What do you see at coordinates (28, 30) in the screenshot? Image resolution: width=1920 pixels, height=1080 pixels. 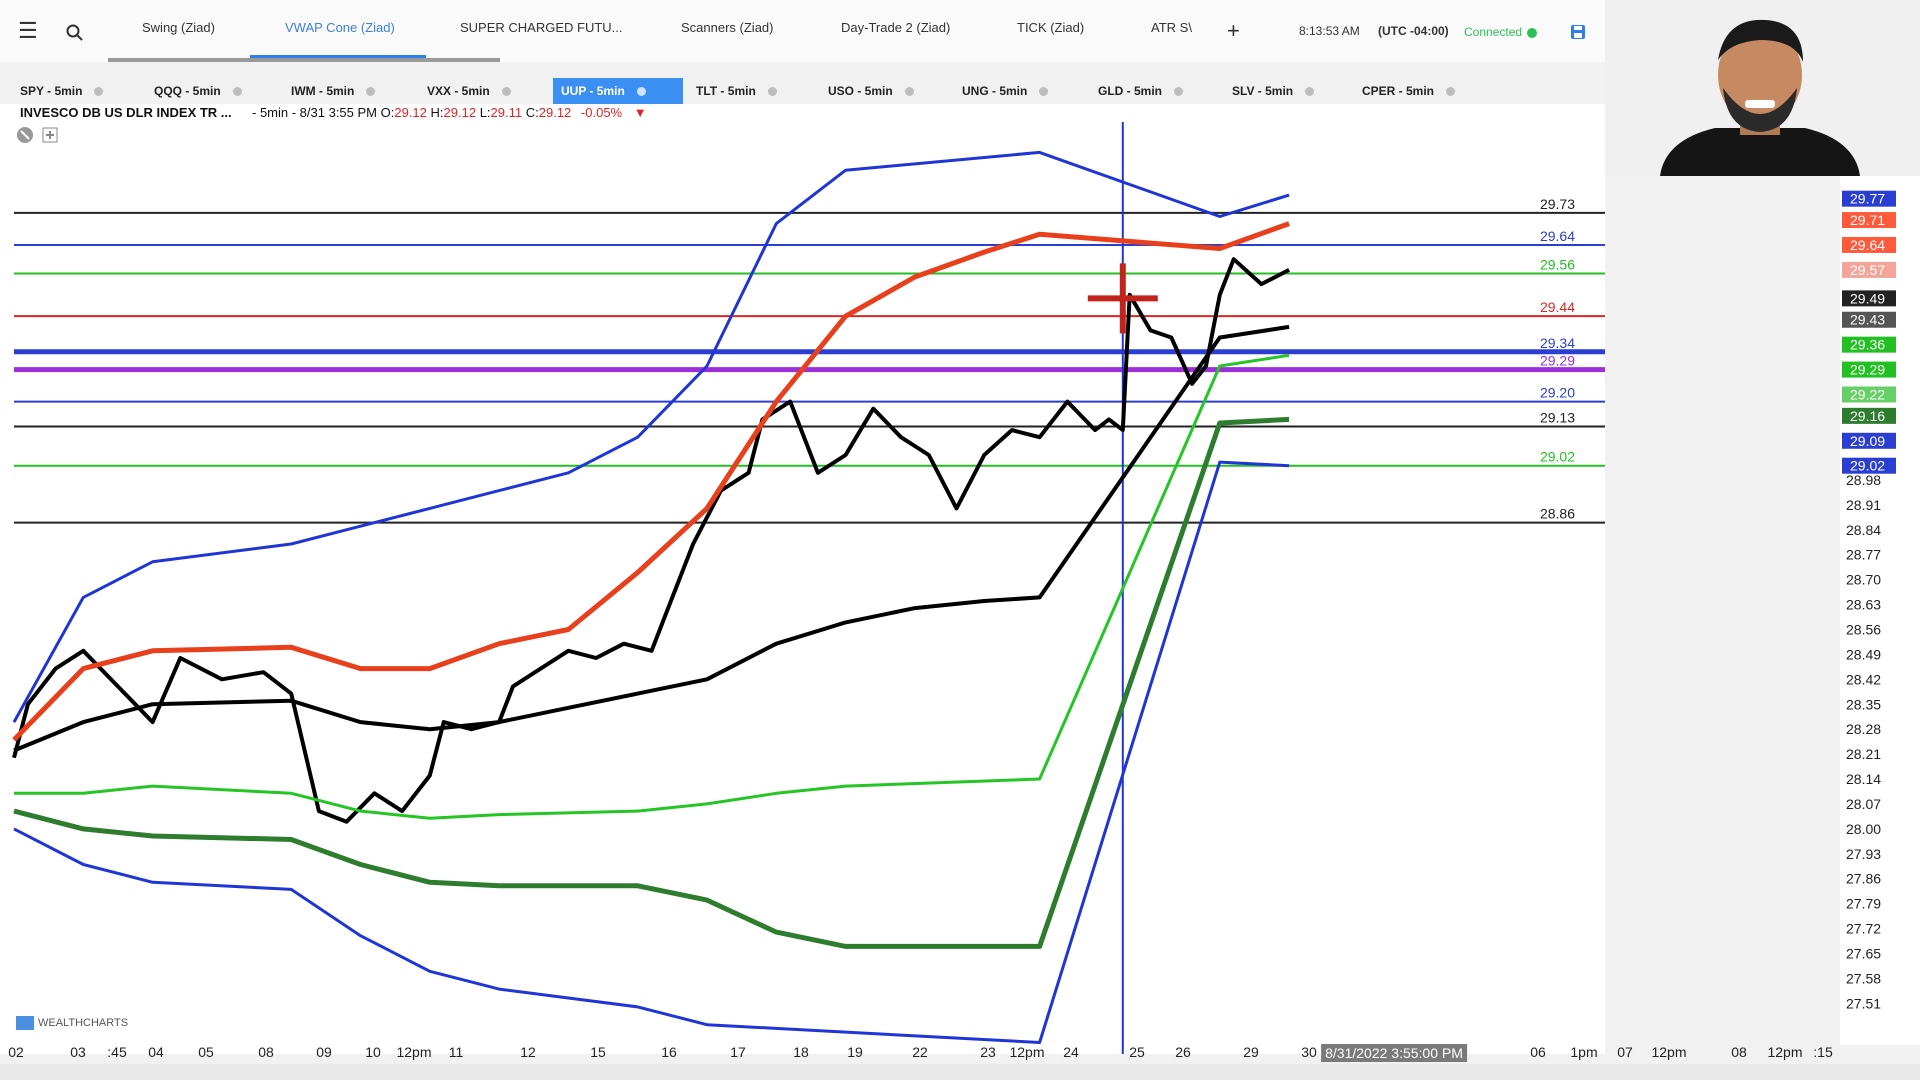 I see `hamburger-menu-icon: ☰` at bounding box center [28, 30].